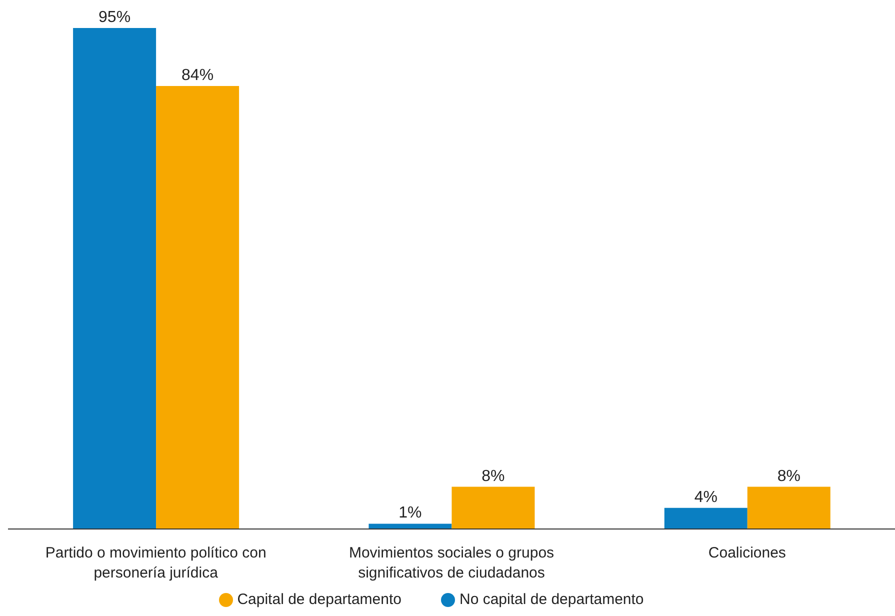 The height and width of the screenshot is (616, 895). What do you see at coordinates (451, 563) in the screenshot?
I see `x-tick-label: Movimientos sociales o grupos significativos de ciudadanos` at bounding box center [451, 563].